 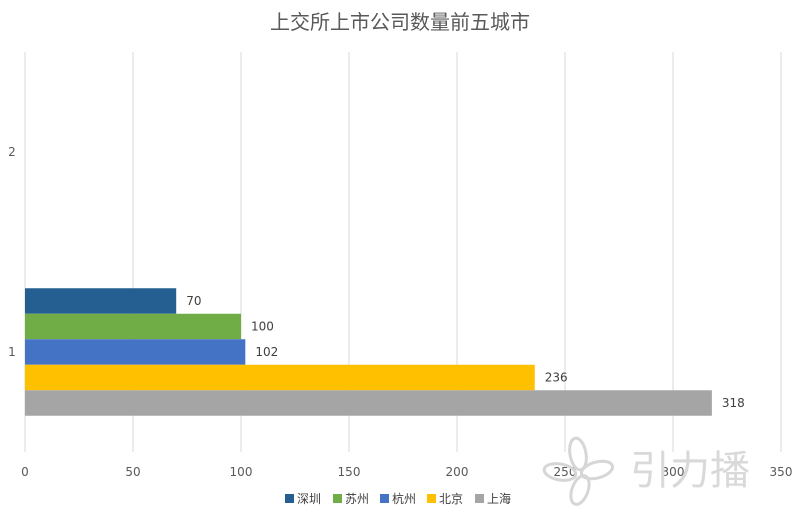 What do you see at coordinates (733, 403) in the screenshot?
I see `data-label: 318` at bounding box center [733, 403].